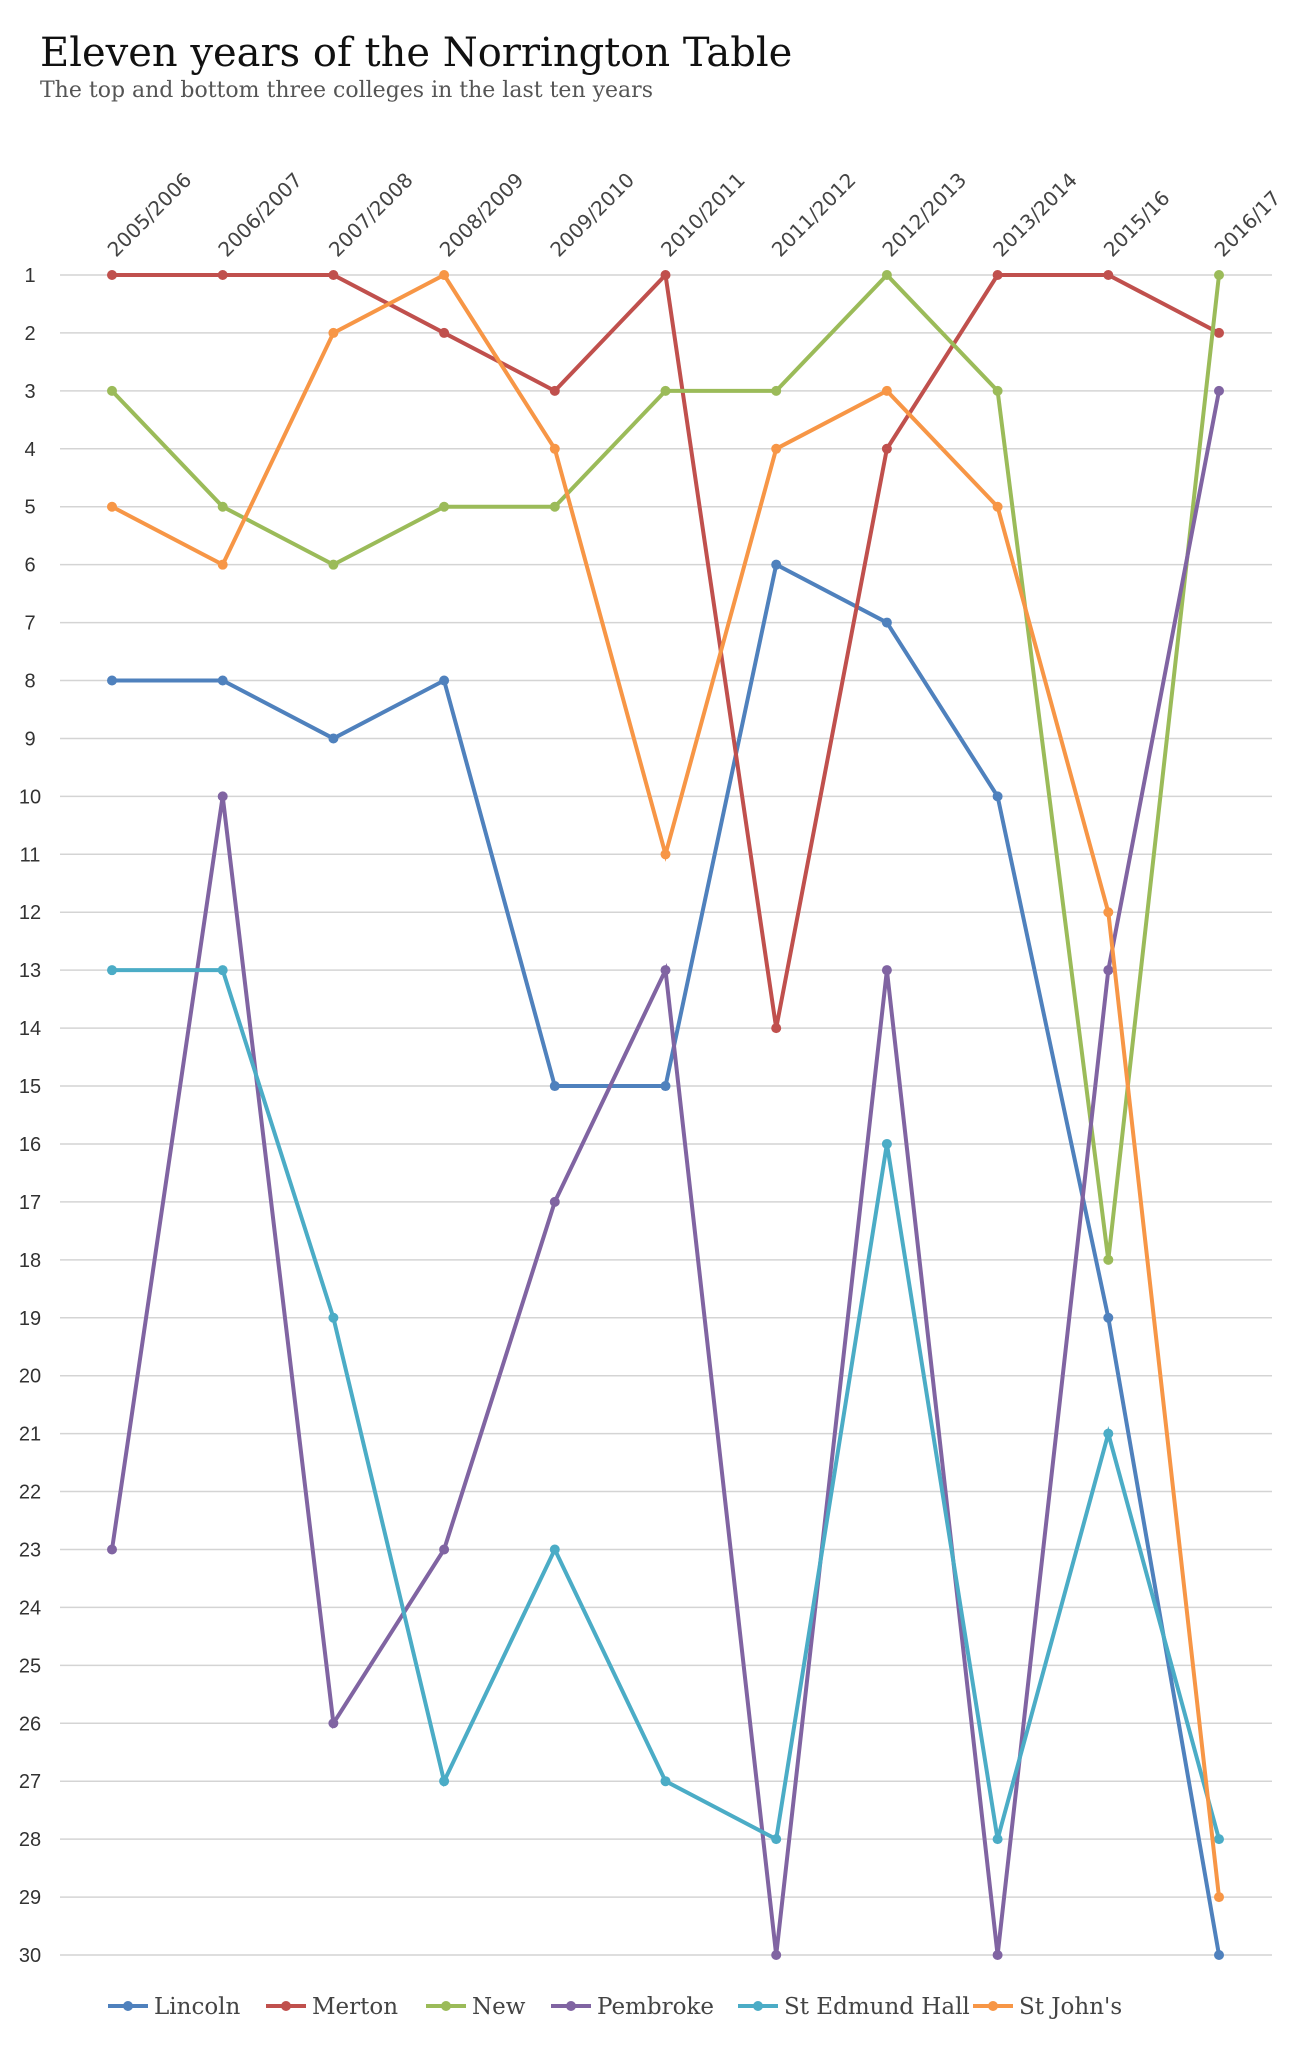 The height and width of the screenshot is (2048, 1304). Describe the element at coordinates (29, 566) in the screenshot. I see `y-tick-label: 6` at that location.